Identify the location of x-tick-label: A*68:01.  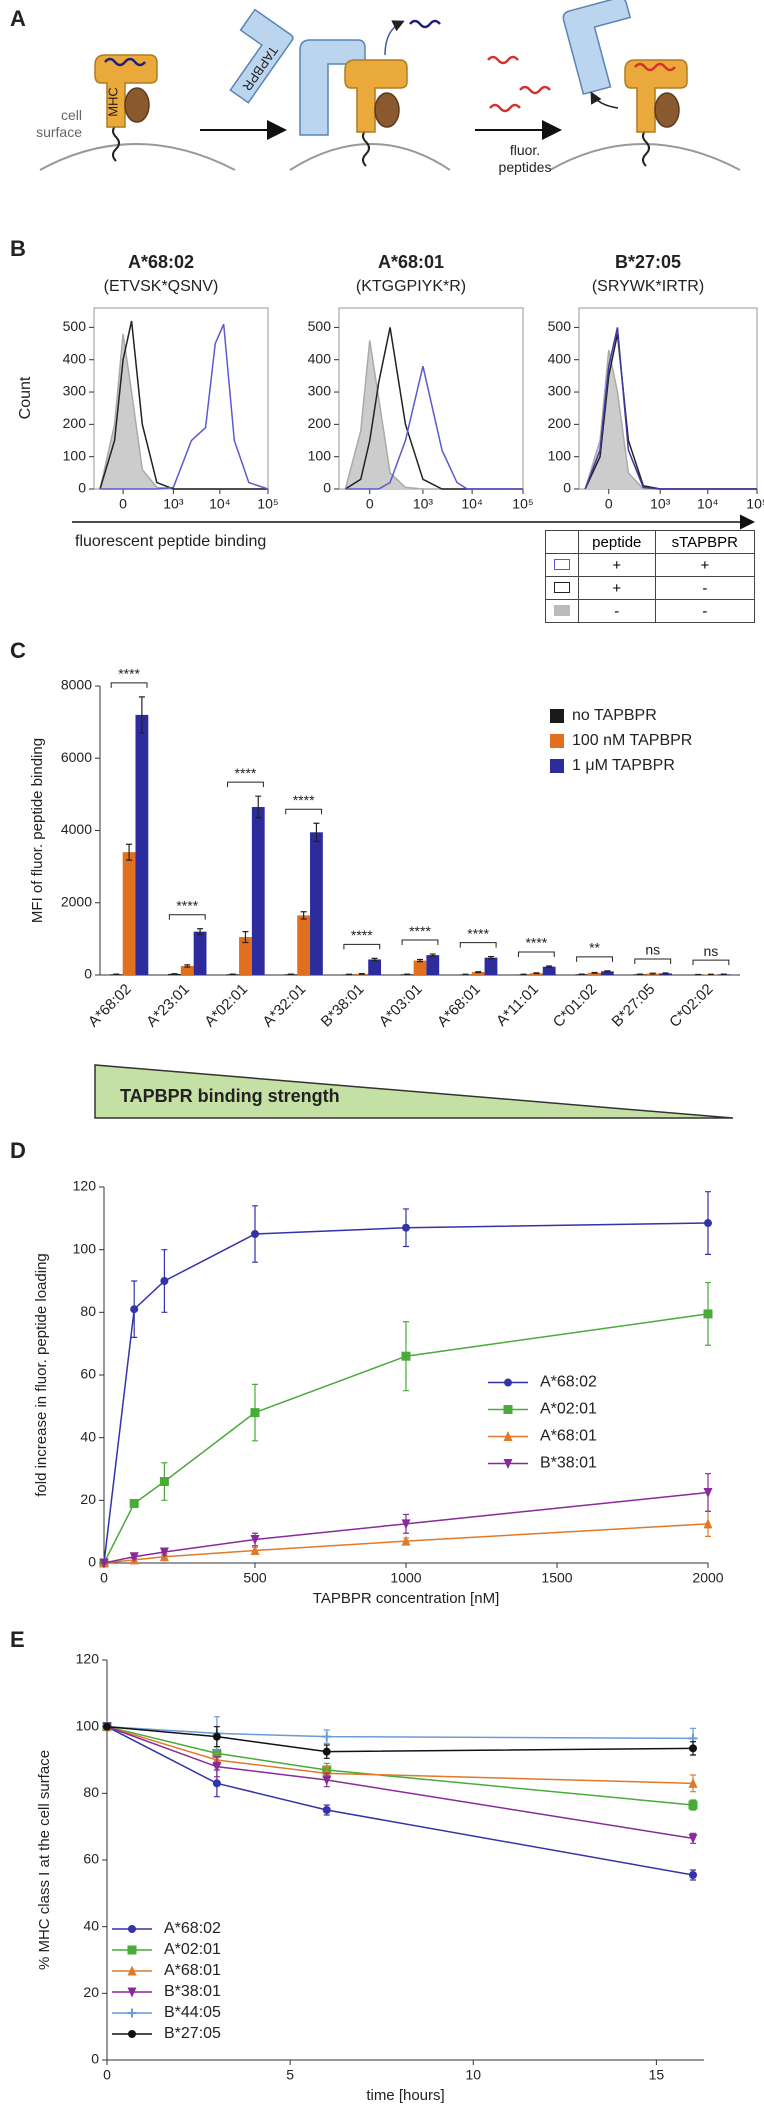
(459, 1006).